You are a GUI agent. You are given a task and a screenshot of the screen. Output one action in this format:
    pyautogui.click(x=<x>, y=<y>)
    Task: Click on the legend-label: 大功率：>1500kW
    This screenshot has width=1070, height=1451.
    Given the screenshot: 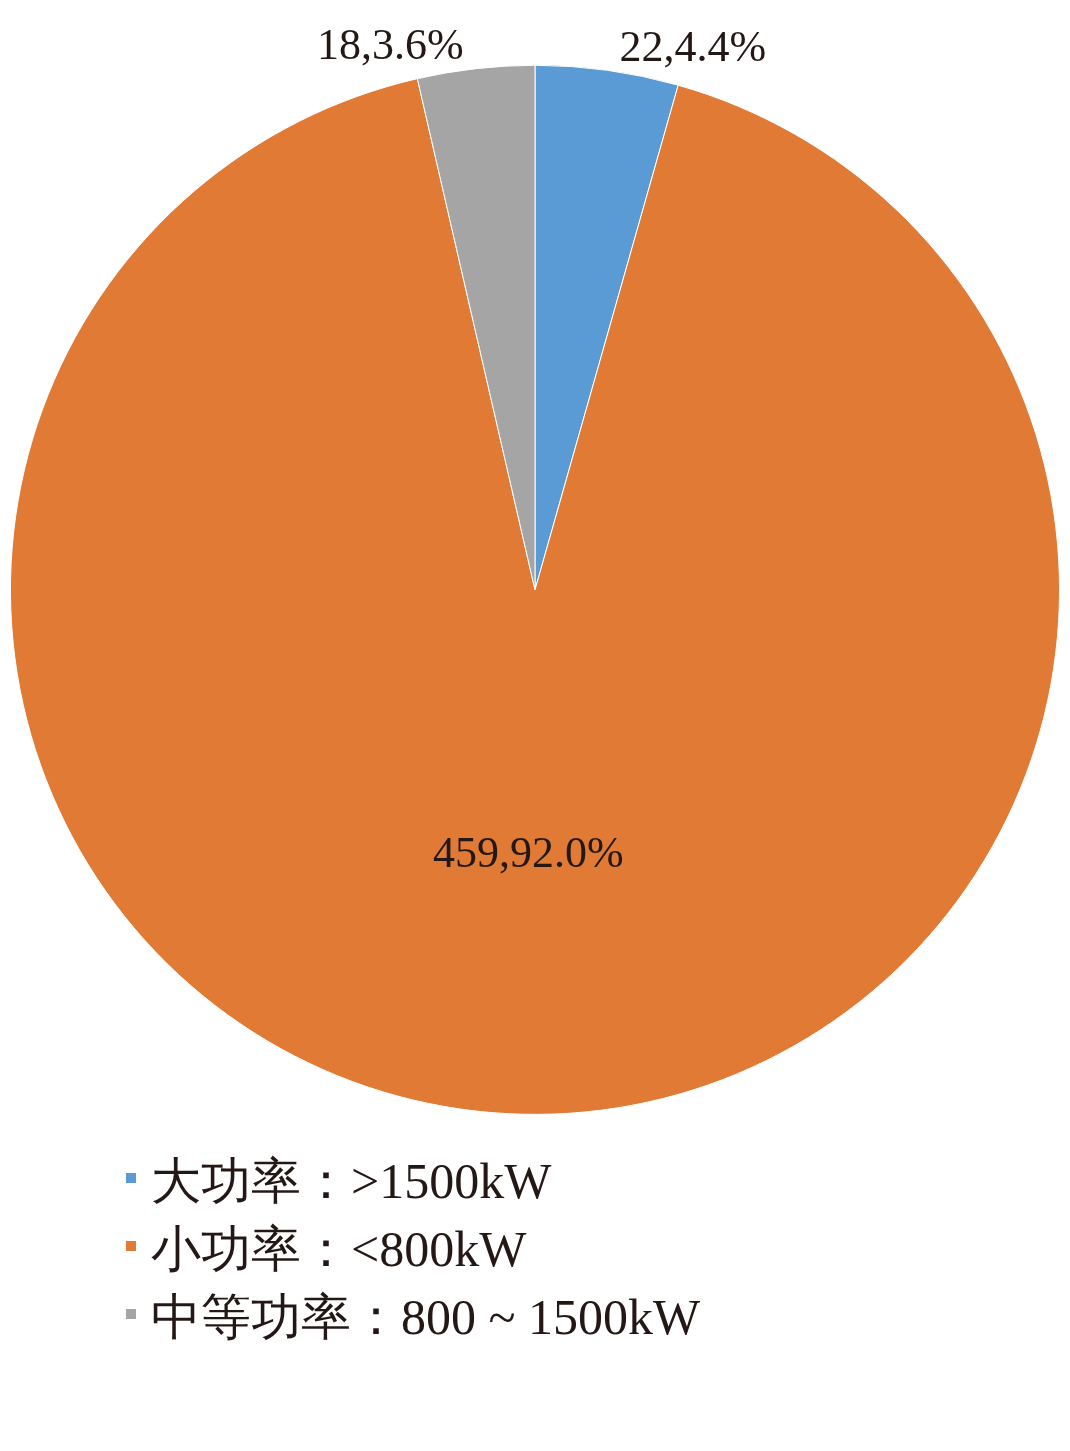 What is the action you would take?
    pyautogui.click(x=352, y=1180)
    